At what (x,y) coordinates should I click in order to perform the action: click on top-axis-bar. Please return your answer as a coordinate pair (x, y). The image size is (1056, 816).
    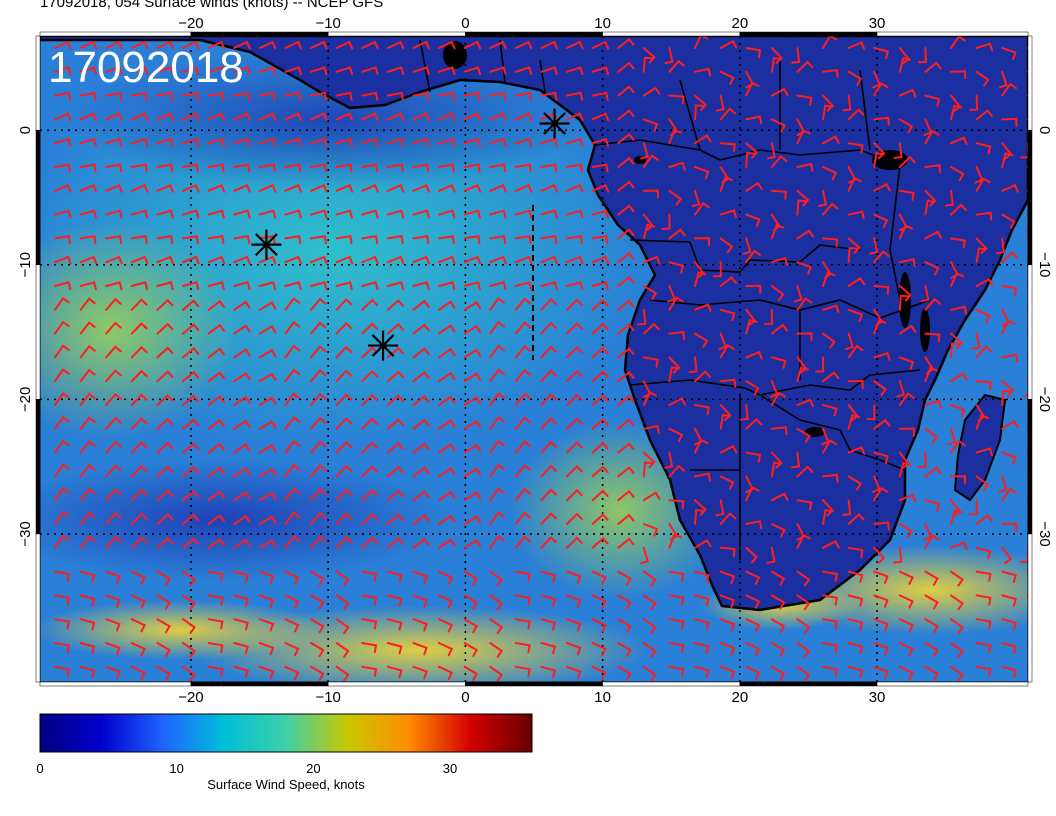
    Looking at the image, I should click on (952, 34).